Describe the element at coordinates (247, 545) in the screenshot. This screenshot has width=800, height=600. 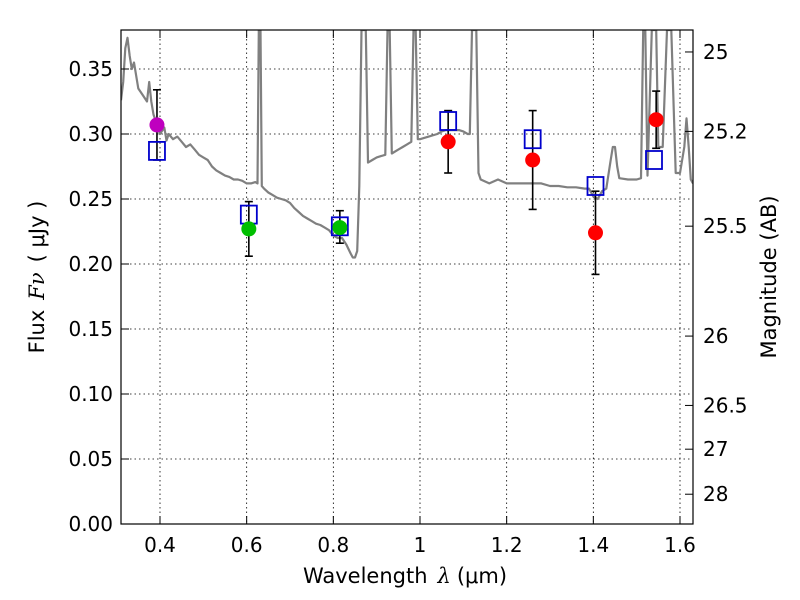
I see `x-tick-label: 0.6` at that location.